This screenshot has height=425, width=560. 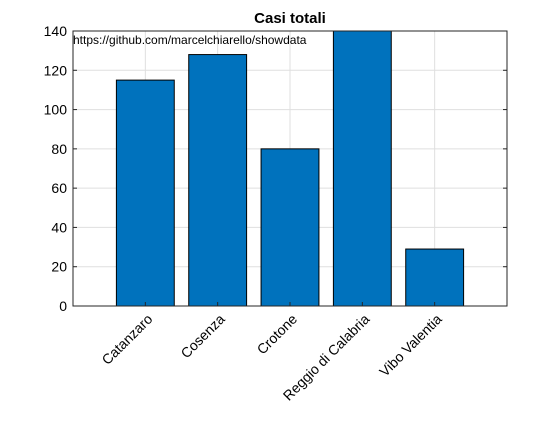 I want to click on y-tick-label-3: 60, so click(x=59, y=188).